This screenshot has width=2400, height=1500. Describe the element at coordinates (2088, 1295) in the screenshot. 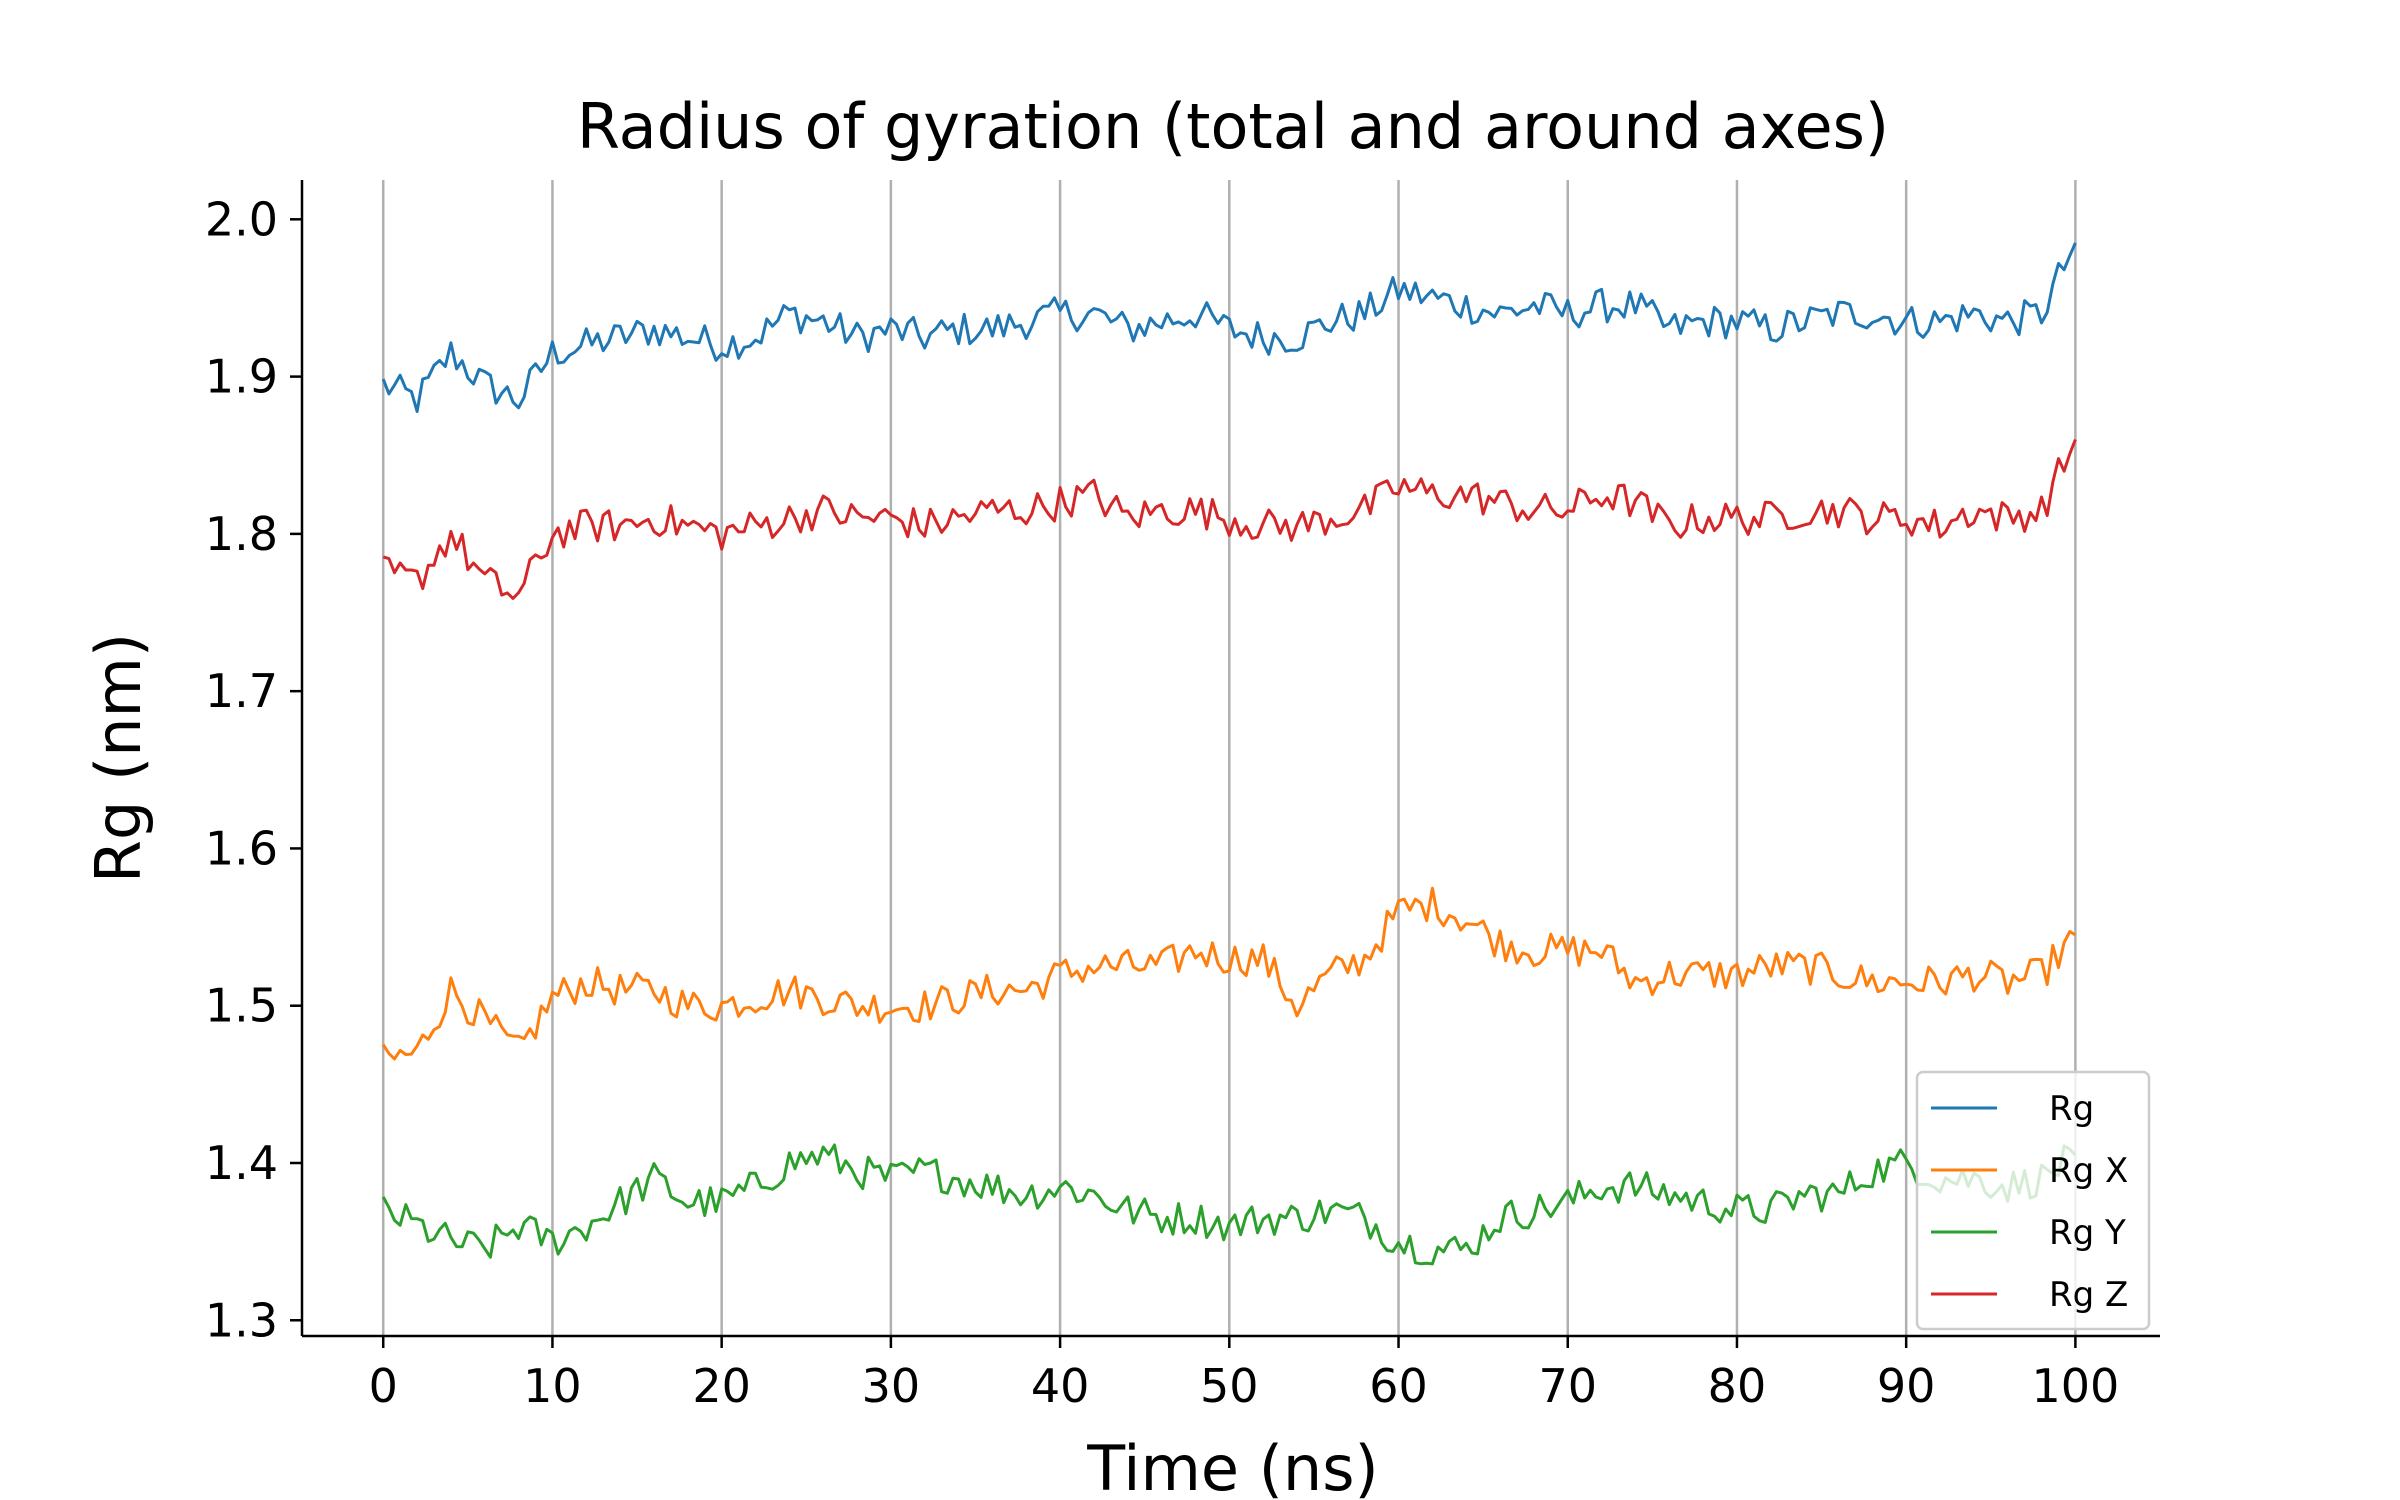

I see `legend-label: Rg Z` at that location.